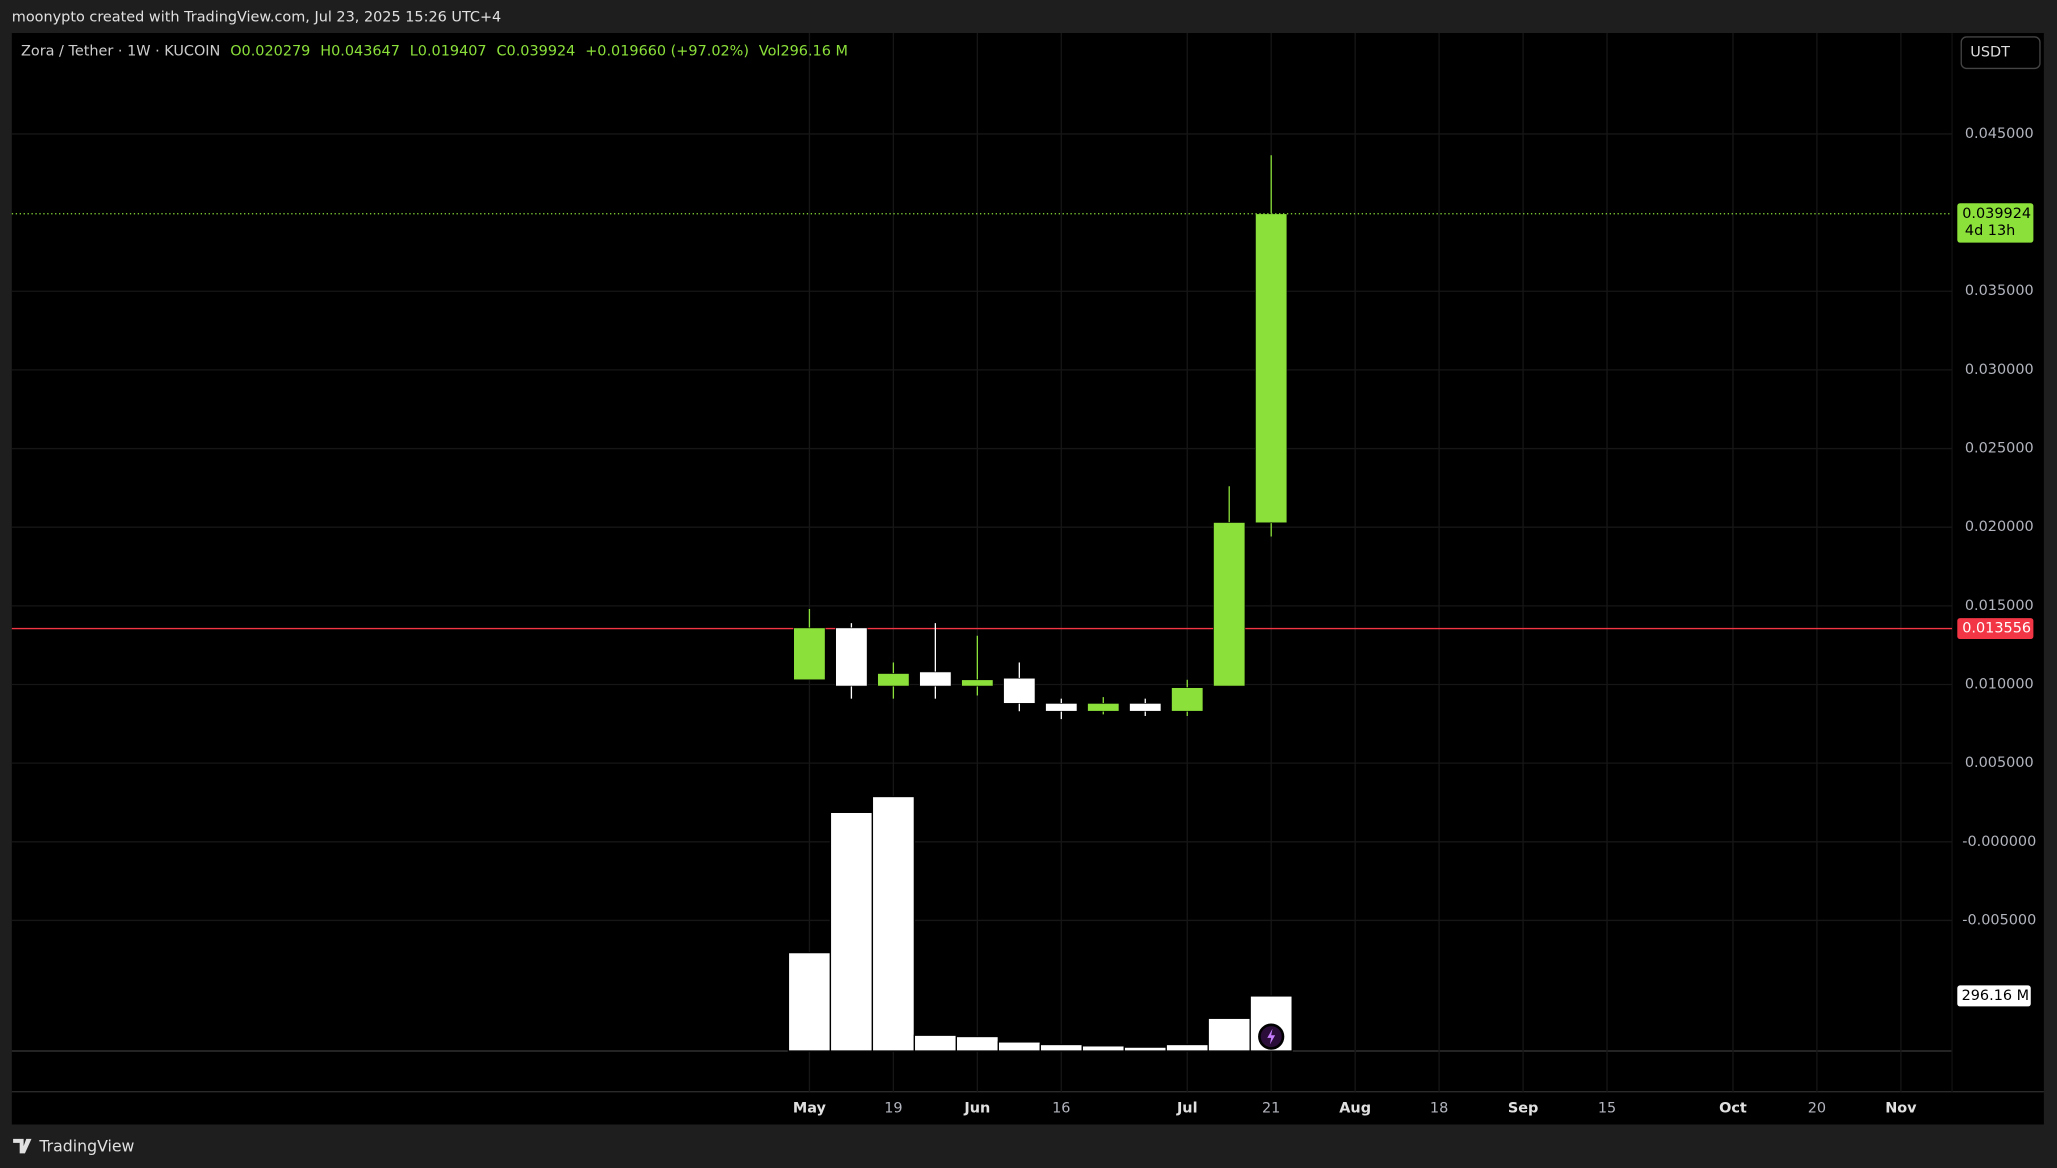 The width and height of the screenshot is (2057, 1168). Describe the element at coordinates (452, 51) in the screenshot. I see `legend-l-value: 0.019407` at that location.